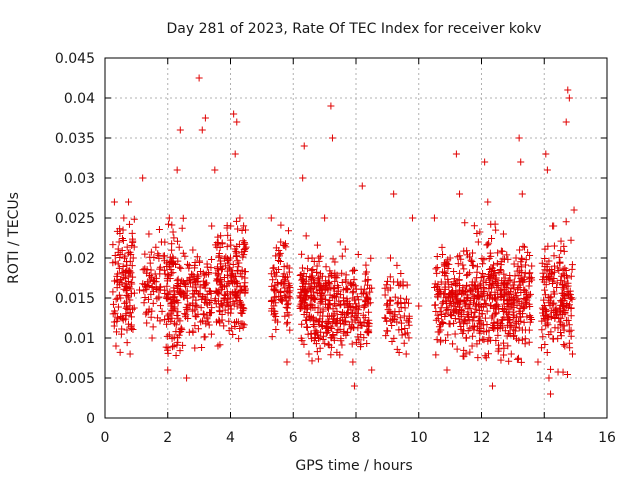 This screenshot has width=640, height=480. What do you see at coordinates (14, 238) in the screenshot?
I see `y-axis-label: ROTI / TECUs` at bounding box center [14, 238].